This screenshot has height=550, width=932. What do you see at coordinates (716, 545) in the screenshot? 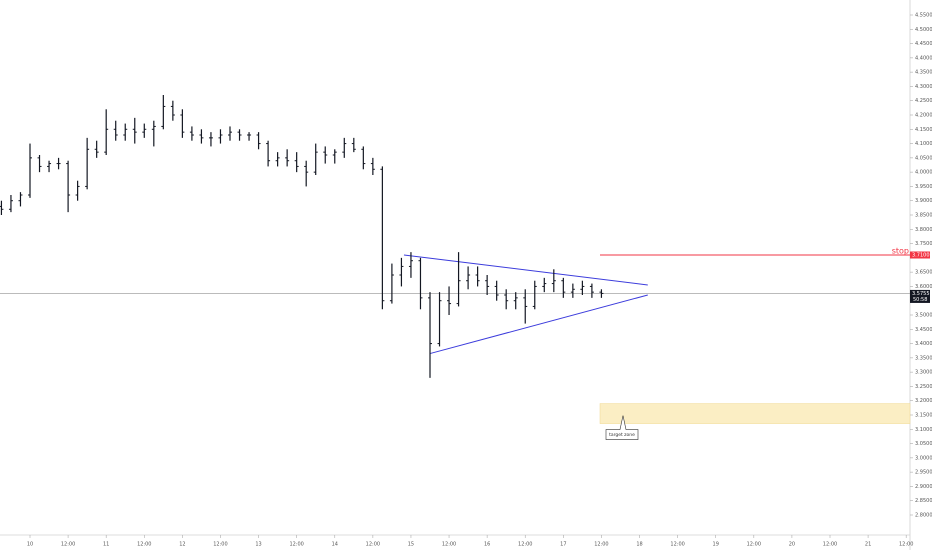
I see `x-tick-label: 19` at bounding box center [716, 545].